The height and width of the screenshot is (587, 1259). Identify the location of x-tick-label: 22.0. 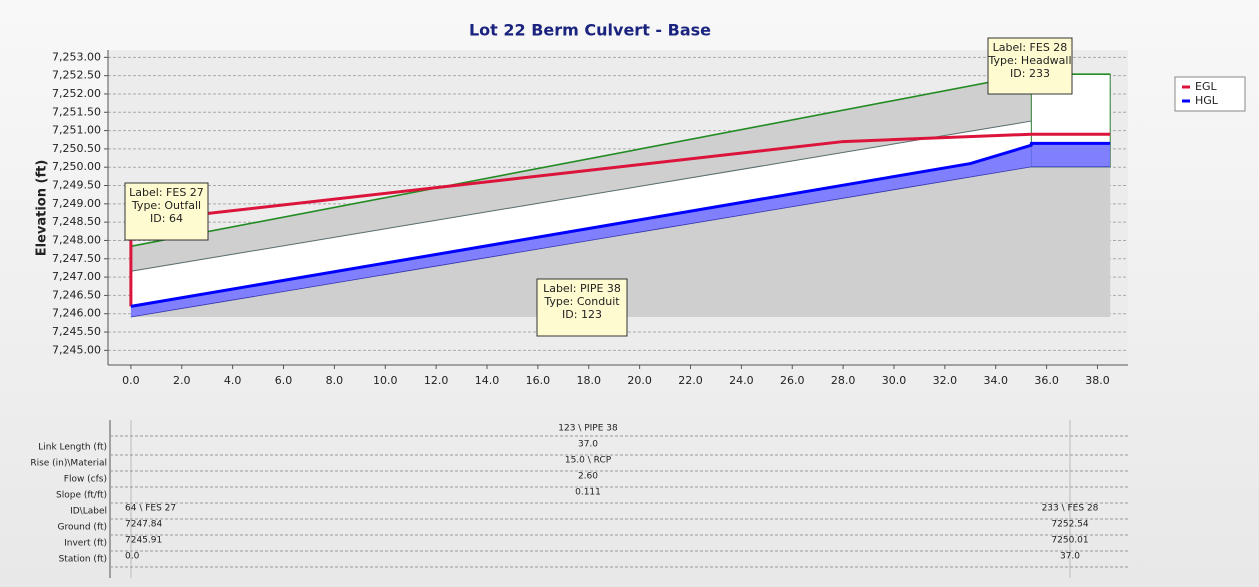
(690, 380).